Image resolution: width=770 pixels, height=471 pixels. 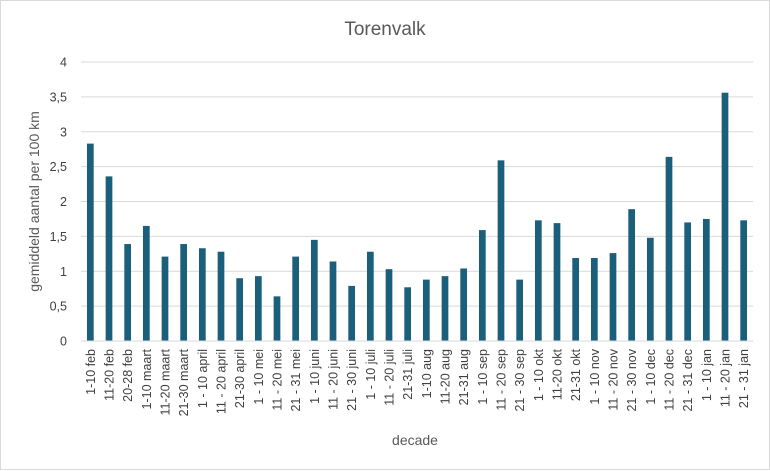 I want to click on y-tick-label: 0,5, so click(x=58, y=307).